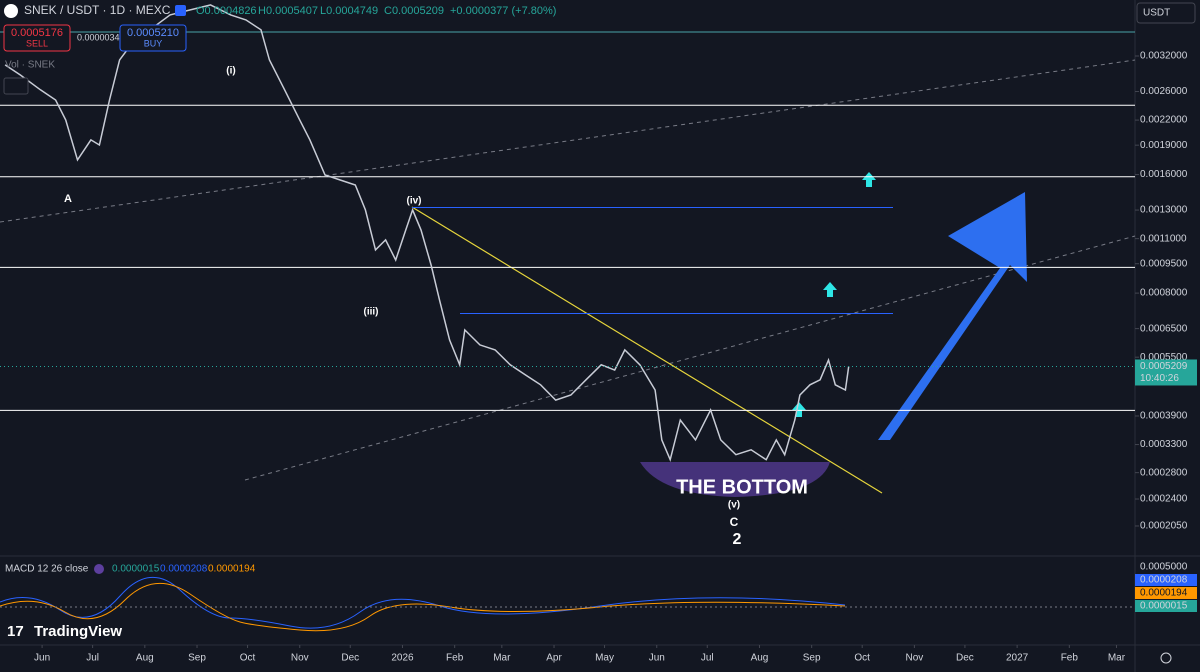 This screenshot has width=1200, height=672. Describe the element at coordinates (1163, 238) in the screenshot. I see `y-tick-label: 0.0011000` at that location.